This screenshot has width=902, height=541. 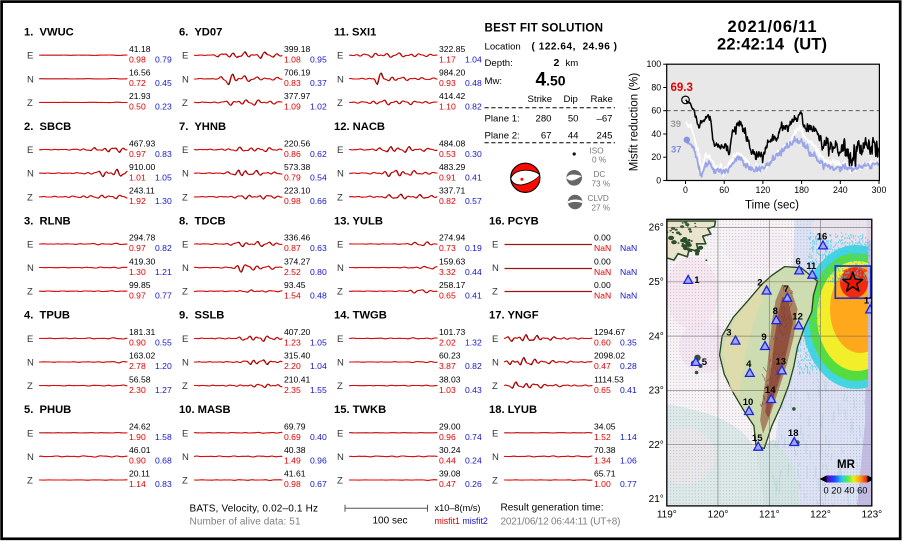 I want to click on svg-text: 1.05, so click(x=318, y=343).